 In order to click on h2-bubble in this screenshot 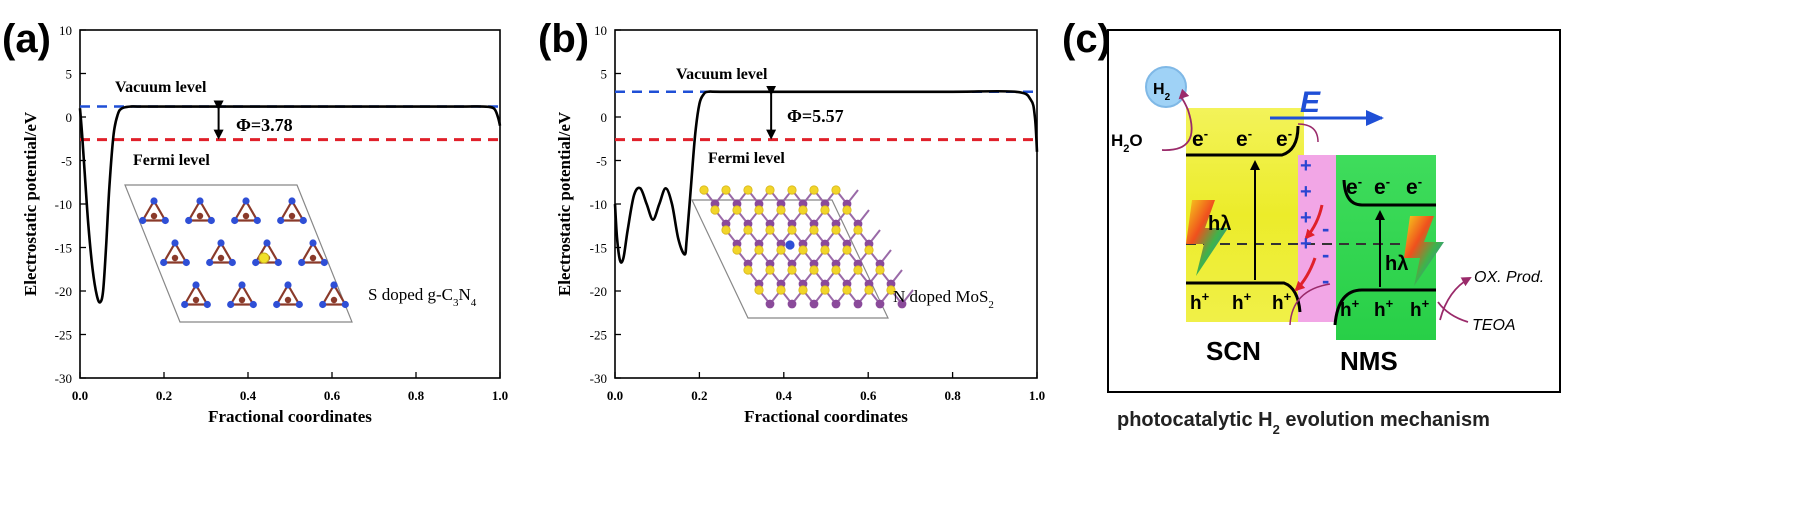, I will do `click(1166, 87)`.